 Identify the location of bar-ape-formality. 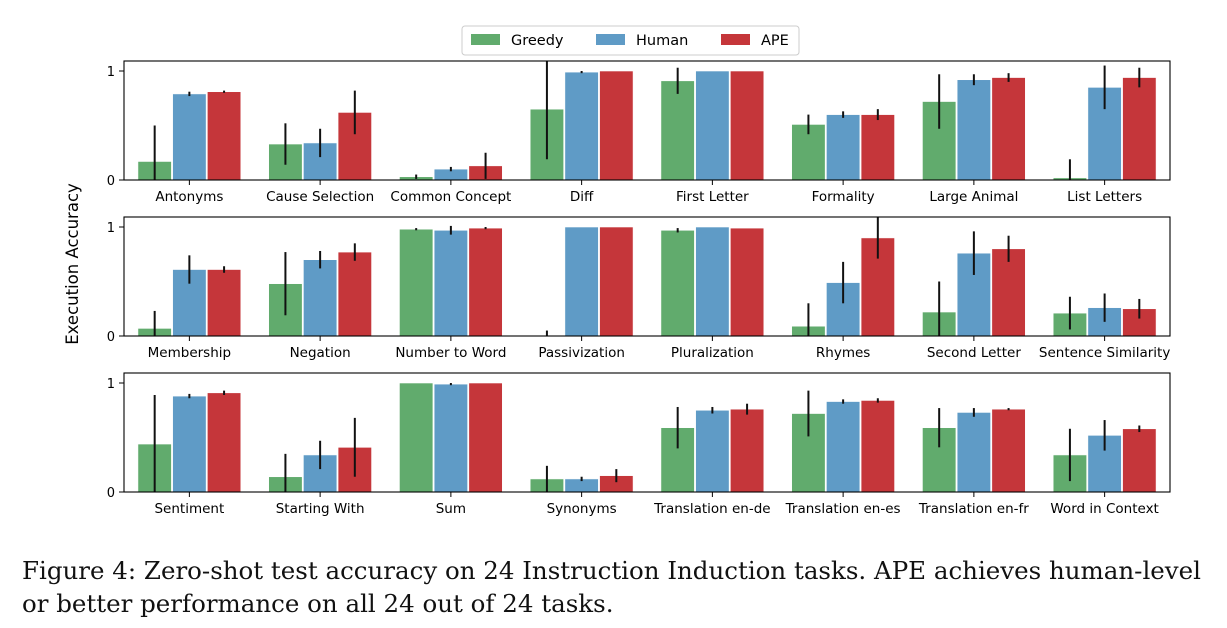
(877, 147).